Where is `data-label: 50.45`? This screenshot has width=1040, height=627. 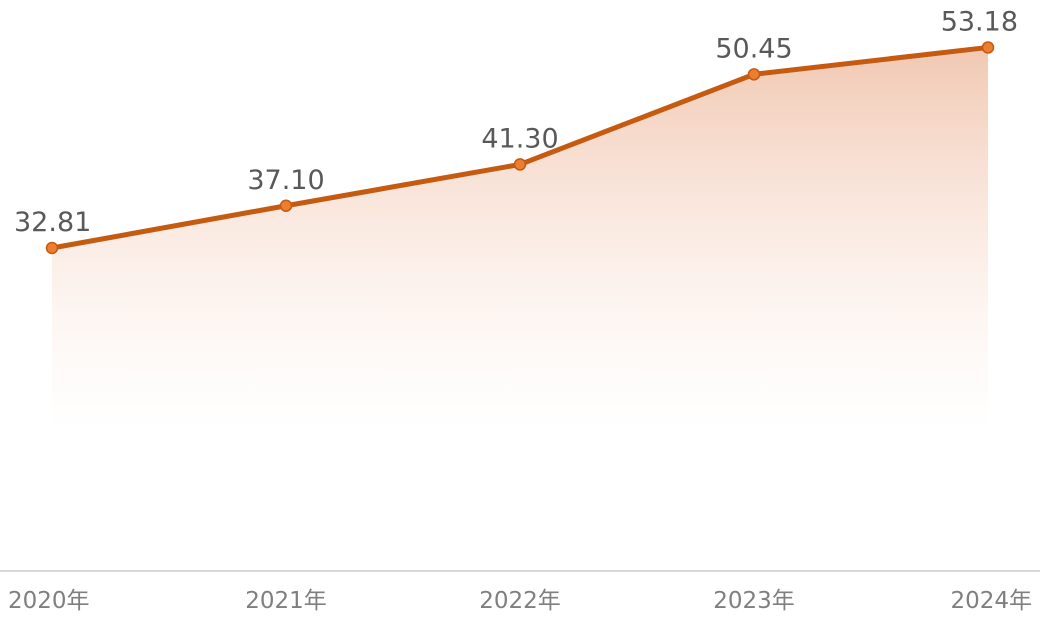
data-label: 50.45 is located at coordinates (753, 48).